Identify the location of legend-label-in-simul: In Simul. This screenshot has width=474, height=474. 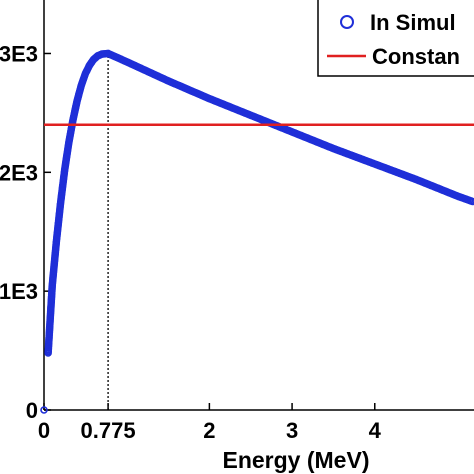
(413, 22).